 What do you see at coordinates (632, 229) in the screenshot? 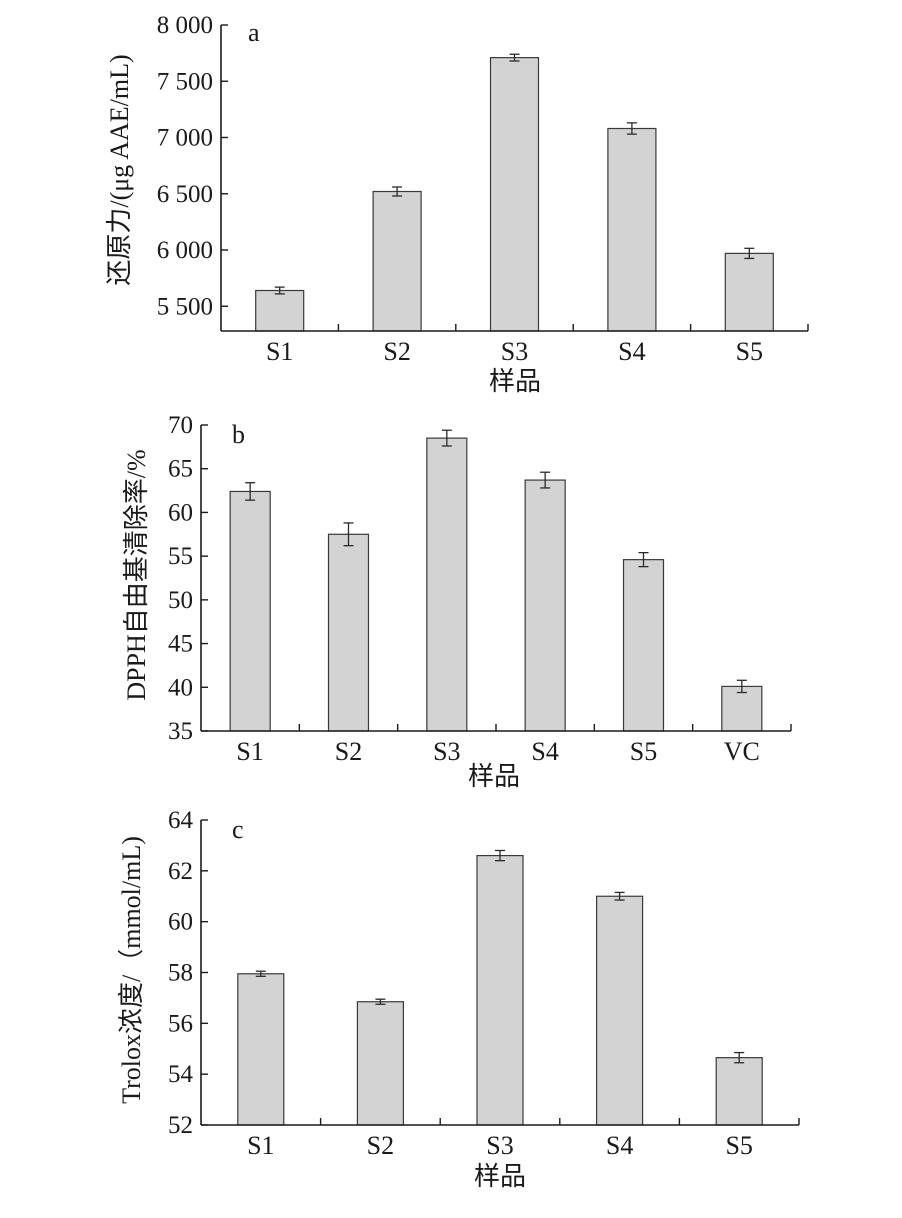
I see `panel-a-bar-s4` at bounding box center [632, 229].